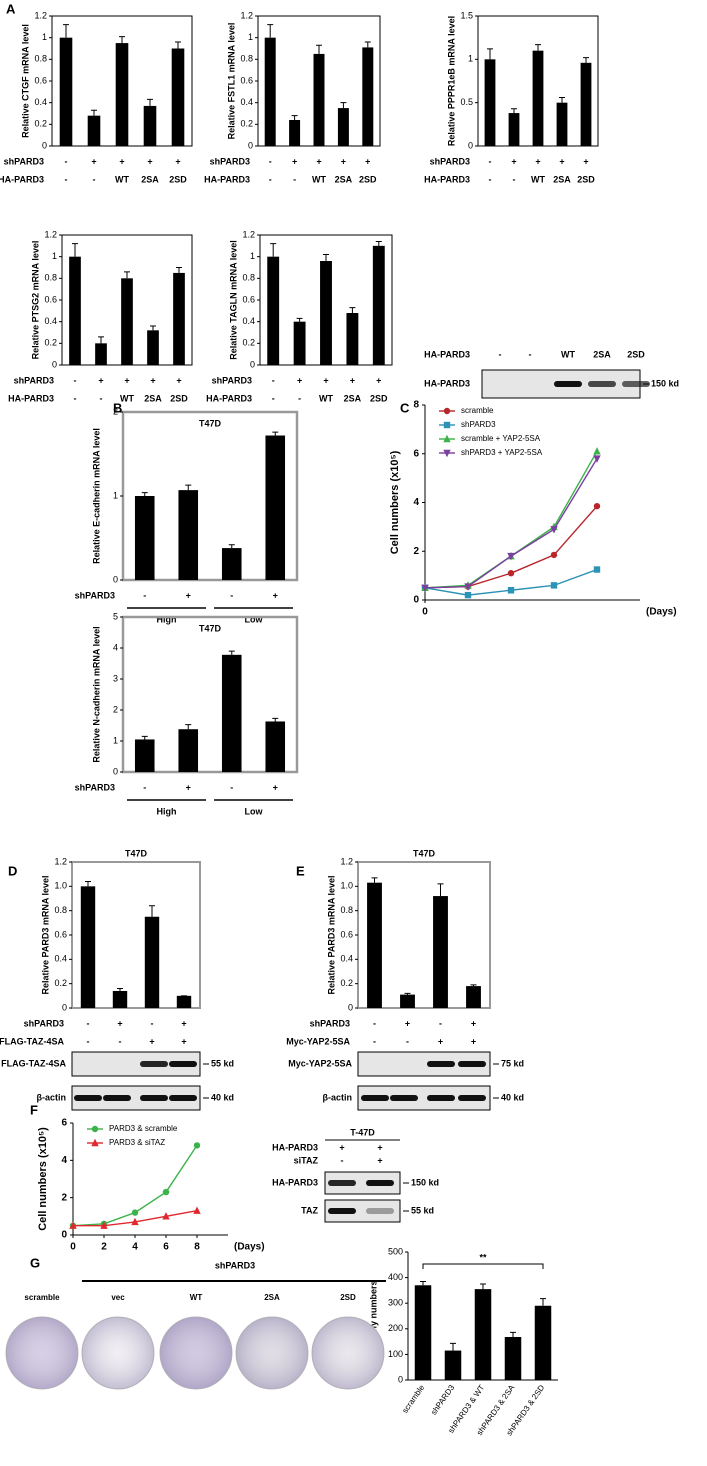  What do you see at coordinates (12, 870) in the screenshot?
I see `panel-label: D` at bounding box center [12, 870].